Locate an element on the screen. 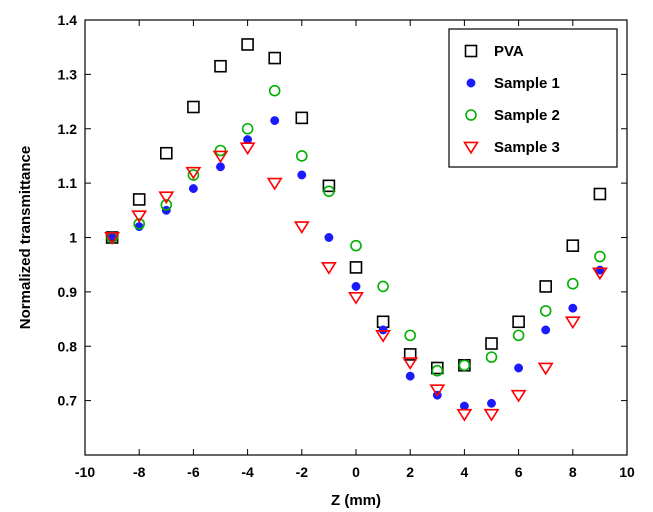 This screenshot has width=653, height=512. y-tick-label: 0.9 is located at coordinates (68, 292).